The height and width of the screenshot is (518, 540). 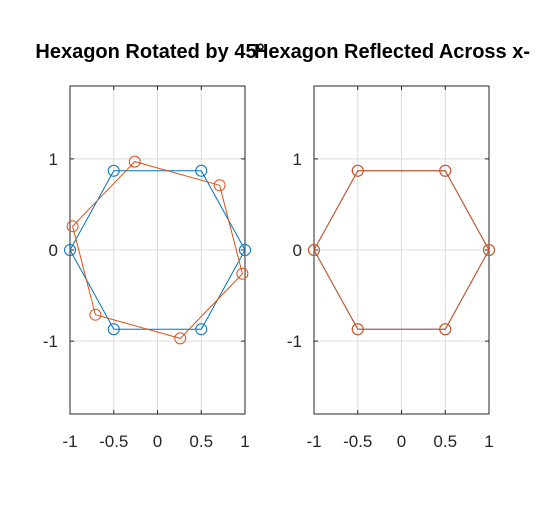 What do you see at coordinates (392, 52) in the screenshot?
I see `plot-title: Hexagon Reflected Across x-` at bounding box center [392, 52].